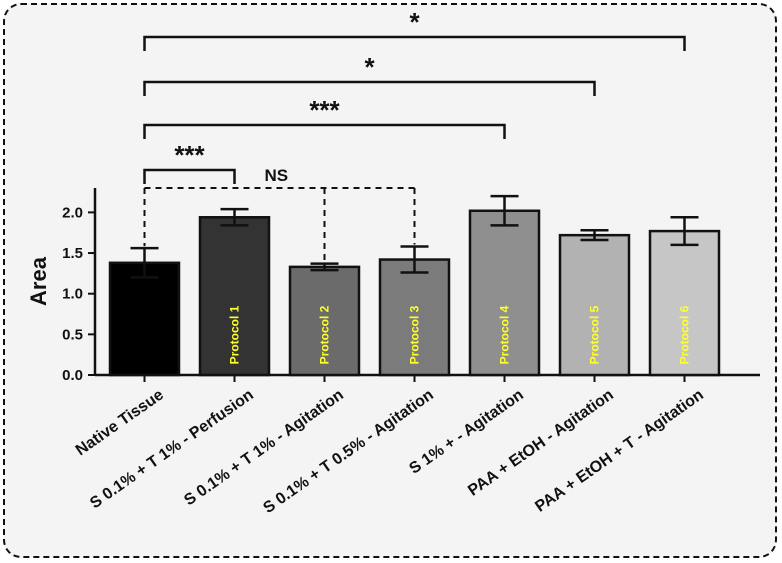 This screenshot has height=563, width=782. I want to click on x-category-label: S 0.1% + T 0.5% - Agitation, so click(348, 451).